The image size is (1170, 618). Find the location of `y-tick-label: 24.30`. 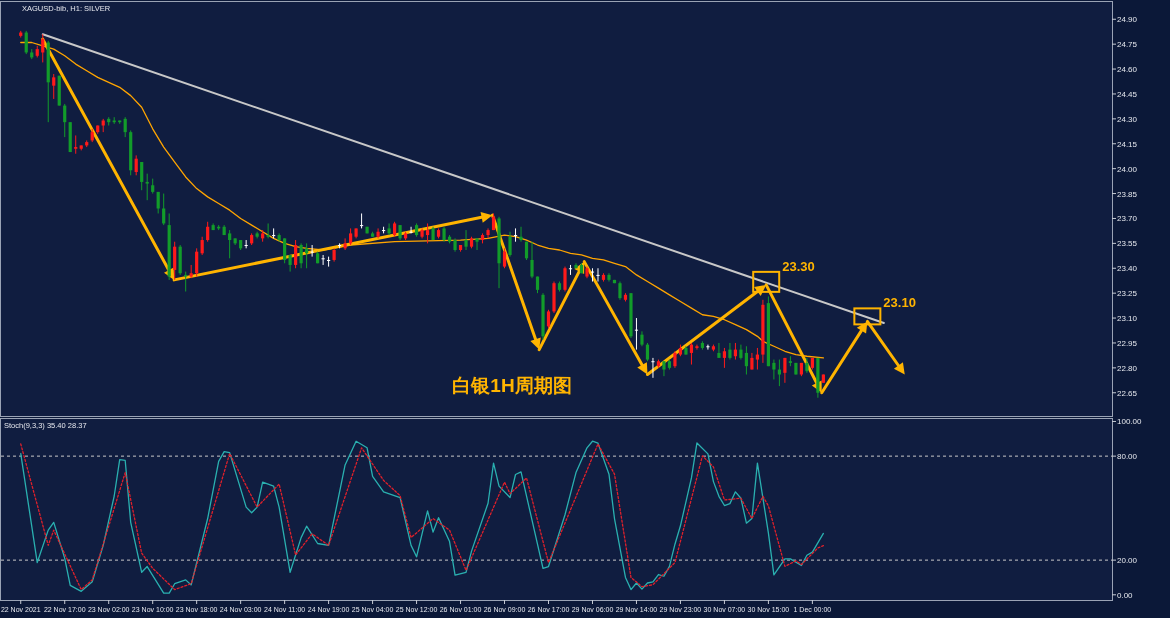

y-tick-label: 24.30 is located at coordinates (1127, 119).